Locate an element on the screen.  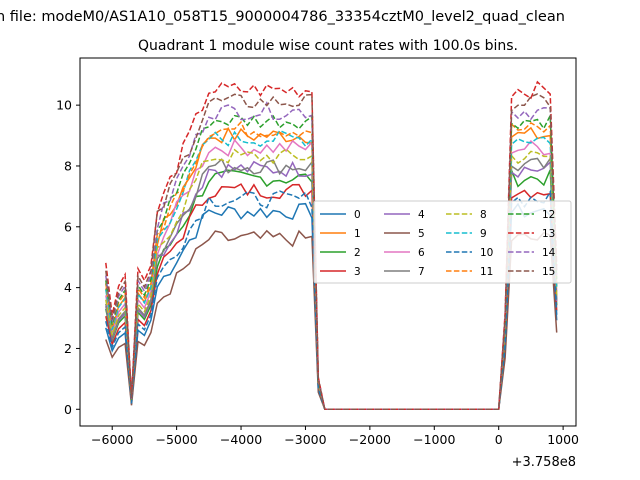
legend-label: 4 is located at coordinates (421, 215).